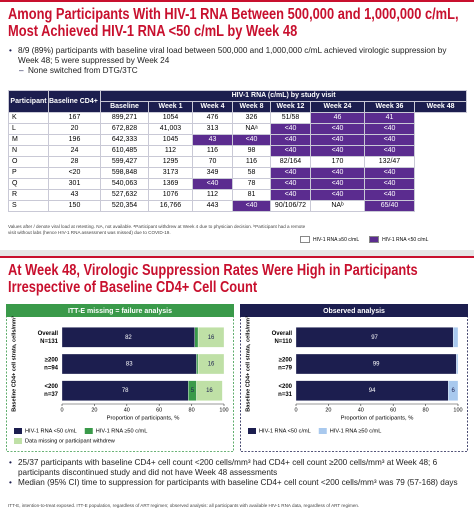  Describe the element at coordinates (170, 118) in the screenshot. I see `table-cell: 1054` at that location.